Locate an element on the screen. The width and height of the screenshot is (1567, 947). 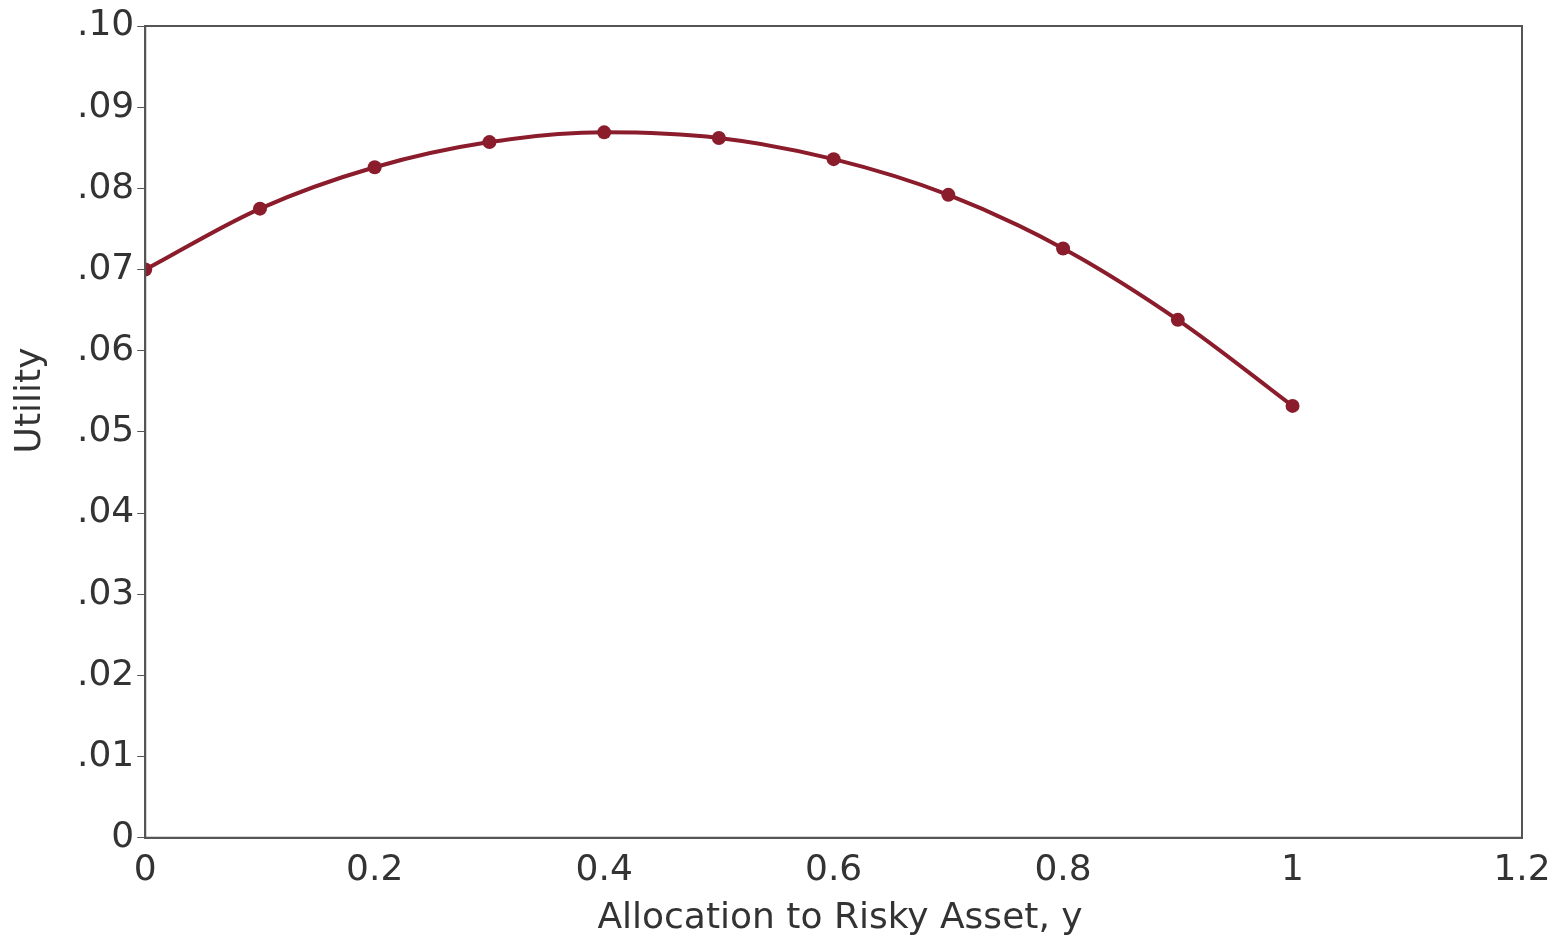
x-tick-label: 1.2 is located at coordinates (1522, 867).